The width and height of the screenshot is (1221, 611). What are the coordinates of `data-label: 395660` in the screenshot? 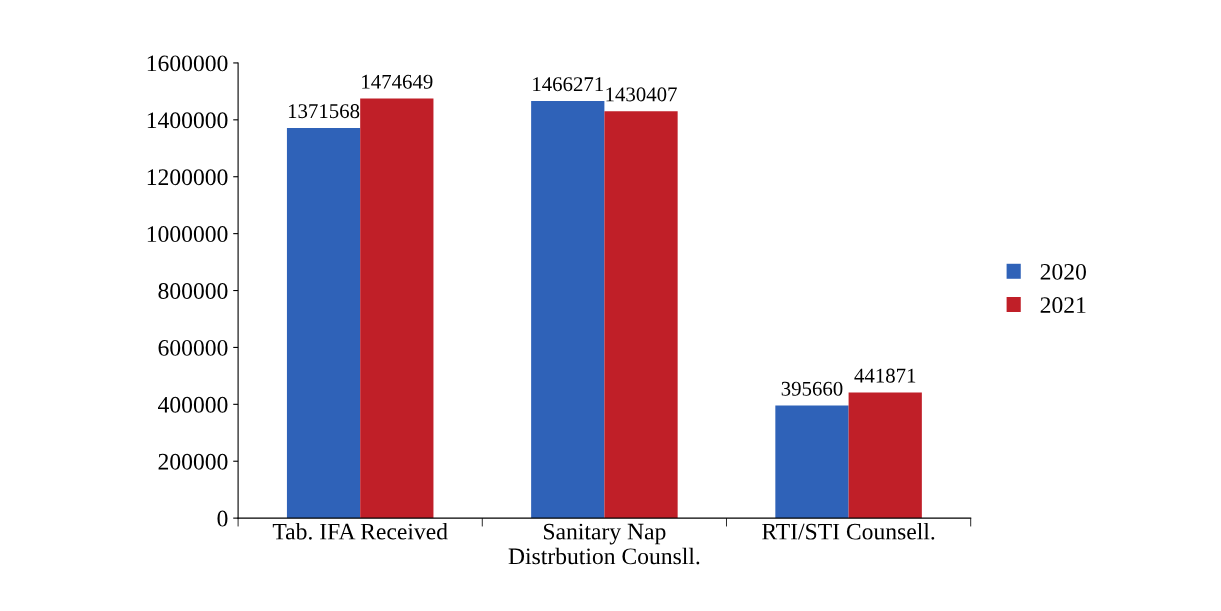 It's located at (812, 388).